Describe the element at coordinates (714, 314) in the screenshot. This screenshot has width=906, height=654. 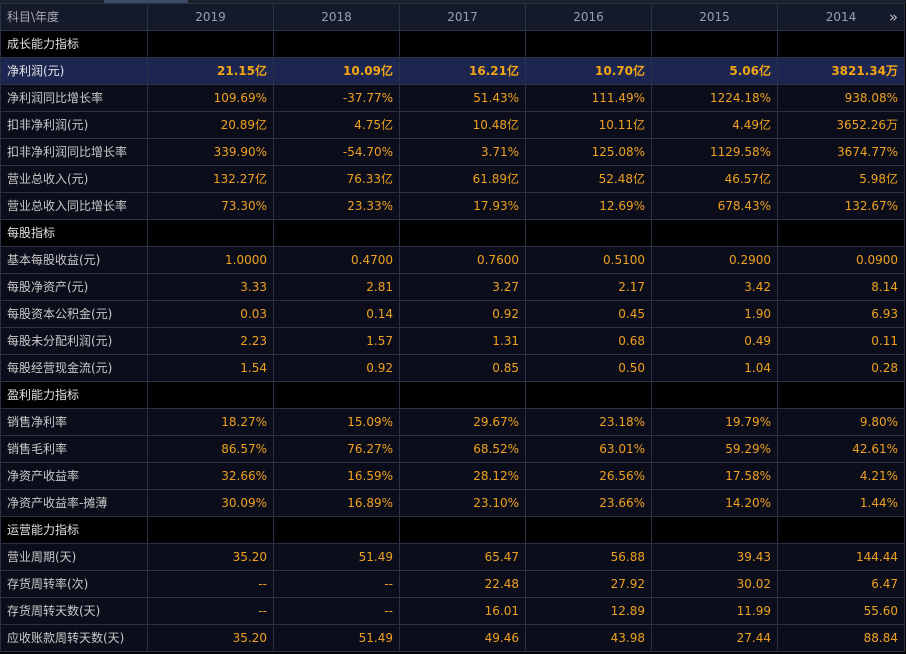
I see `value-cell: 1.90` at that location.